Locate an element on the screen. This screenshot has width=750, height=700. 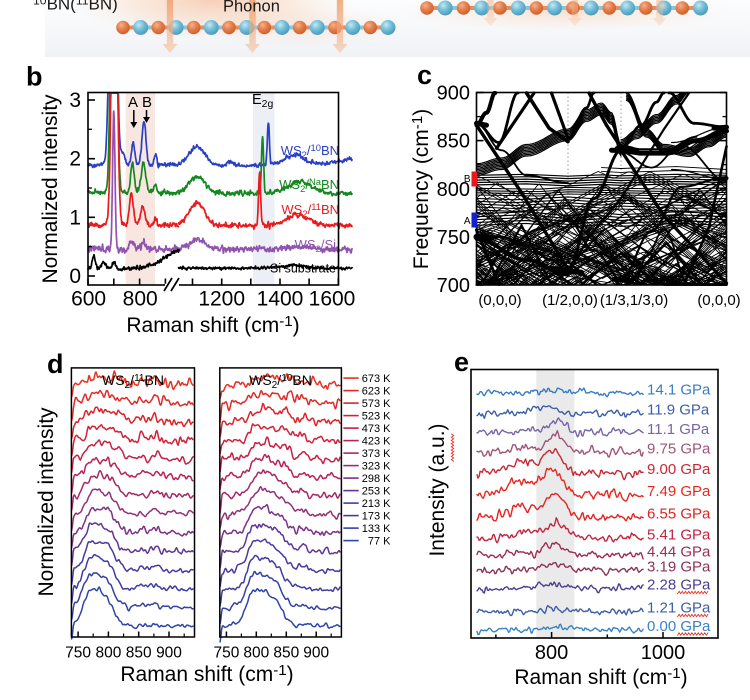
svg-text: 3.19 GPa is located at coordinates (679, 567).